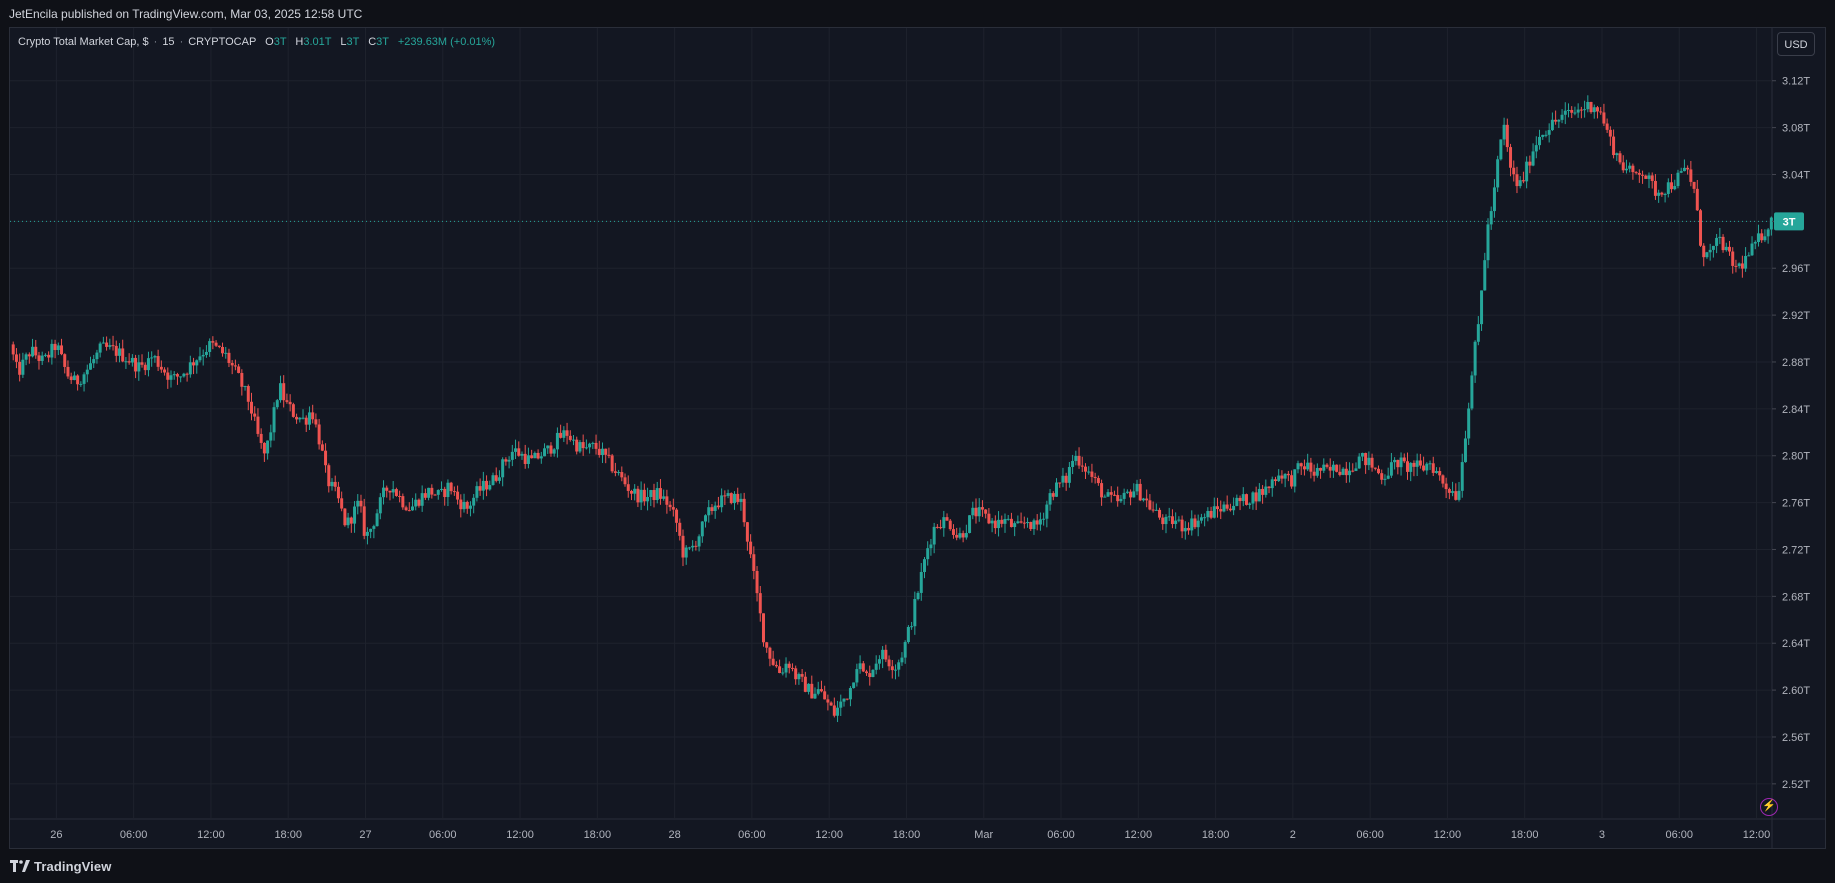 Image resolution: width=1835 pixels, height=883 pixels. Describe the element at coordinates (1796, 644) in the screenshot. I see `y-tick-label: 2.64T` at that location.